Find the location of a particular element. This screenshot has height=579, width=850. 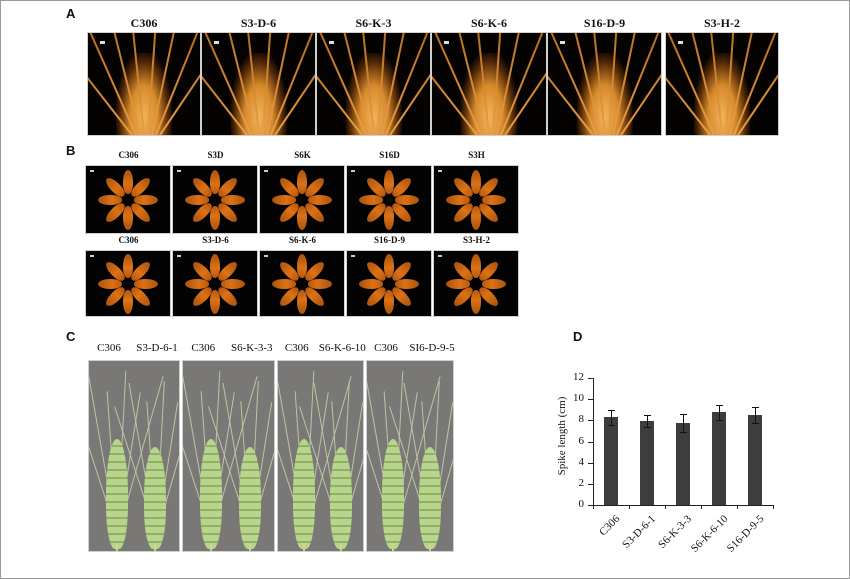

panel-d-label: D is located at coordinates (578, 336).